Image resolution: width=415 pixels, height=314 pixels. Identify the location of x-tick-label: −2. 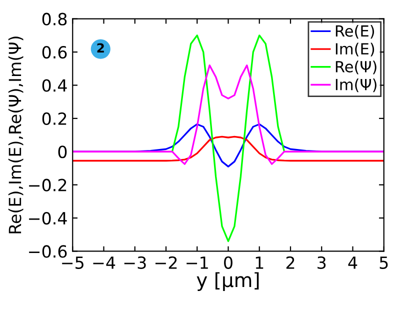
(166, 262).